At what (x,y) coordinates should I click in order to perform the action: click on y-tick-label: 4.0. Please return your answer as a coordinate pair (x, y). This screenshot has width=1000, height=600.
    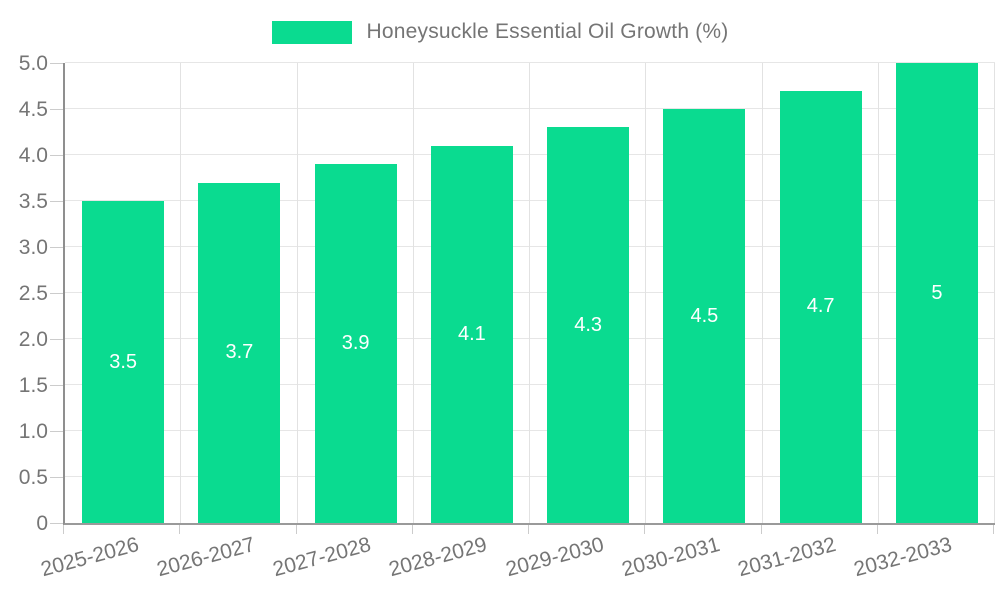
    Looking at the image, I should click on (33, 155).